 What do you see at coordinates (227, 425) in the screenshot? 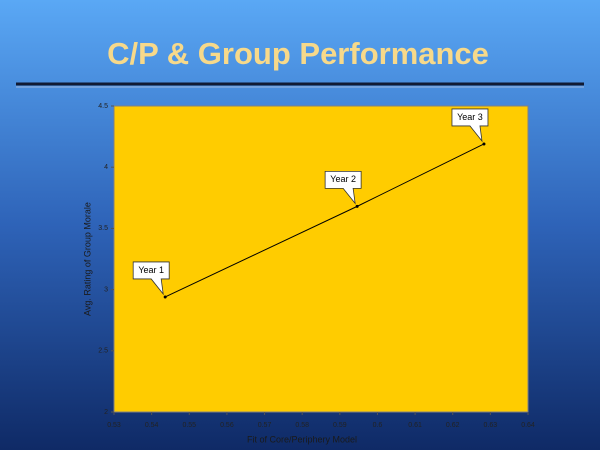
I see `x-tick-label: 0.56` at bounding box center [227, 425].